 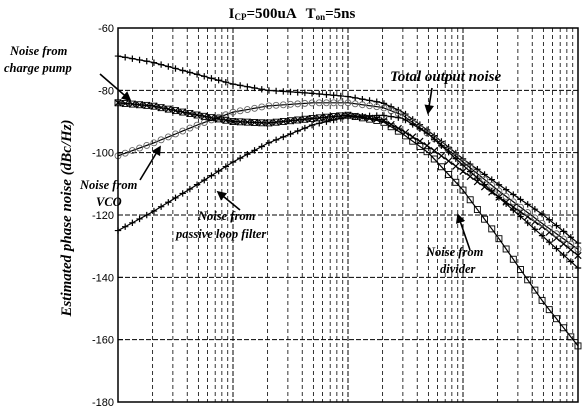 I want to click on title-t: T, so click(x=311, y=14).